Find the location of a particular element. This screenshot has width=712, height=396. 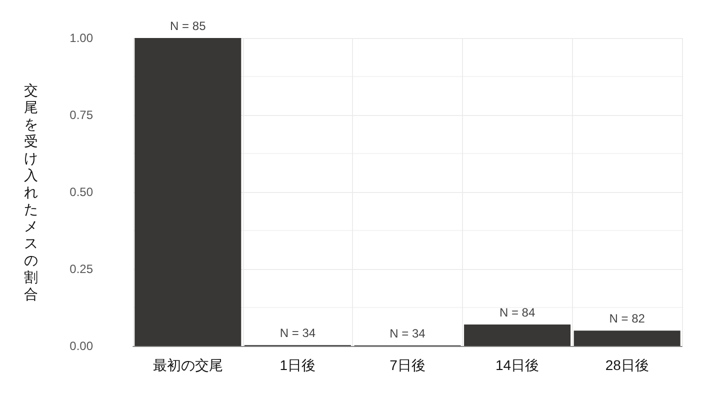

annotation: N = 84 is located at coordinates (517, 312).